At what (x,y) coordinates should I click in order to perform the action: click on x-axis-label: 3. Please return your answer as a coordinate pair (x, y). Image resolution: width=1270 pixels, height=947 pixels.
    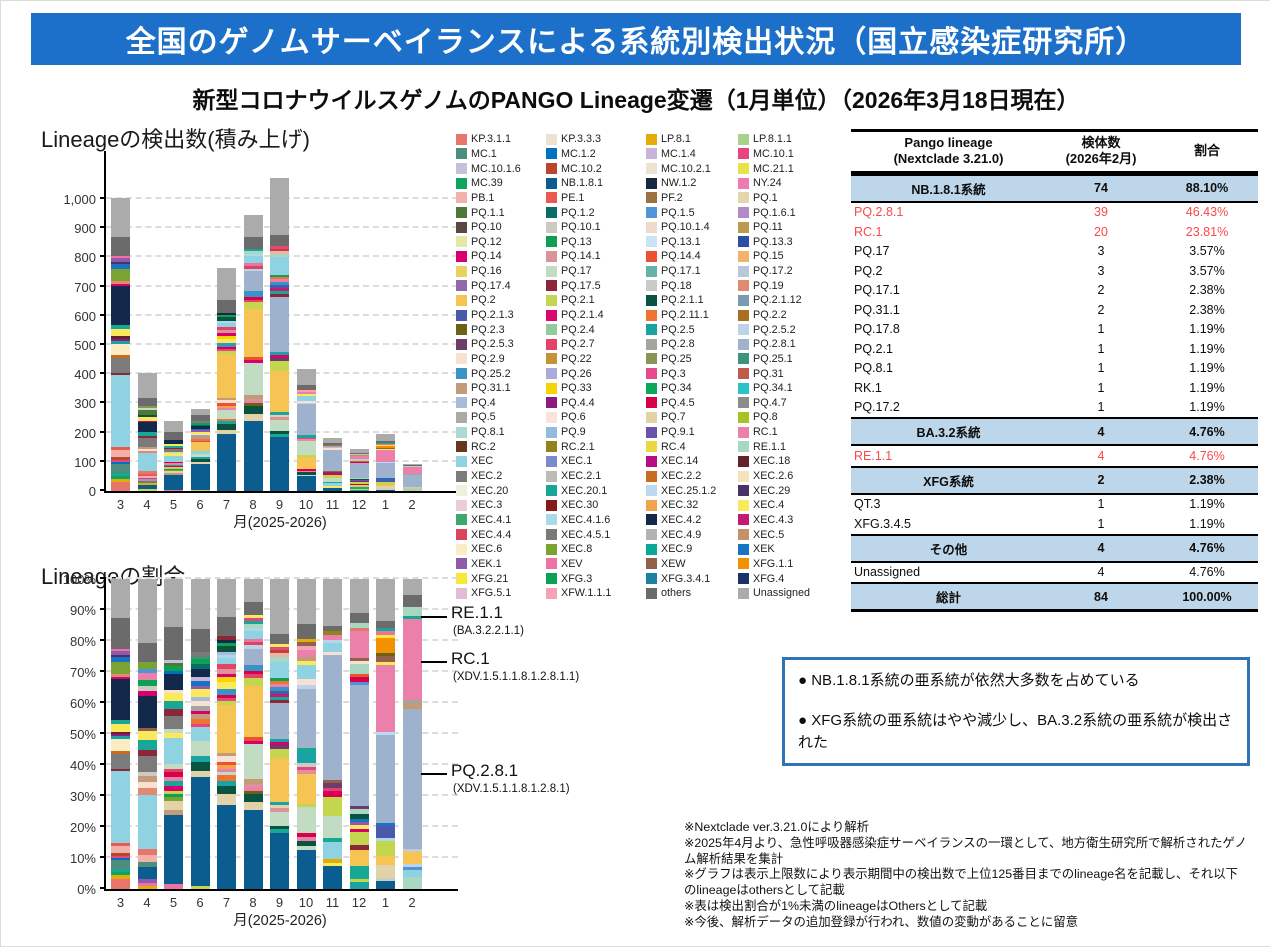
    Looking at the image, I should click on (120, 504).